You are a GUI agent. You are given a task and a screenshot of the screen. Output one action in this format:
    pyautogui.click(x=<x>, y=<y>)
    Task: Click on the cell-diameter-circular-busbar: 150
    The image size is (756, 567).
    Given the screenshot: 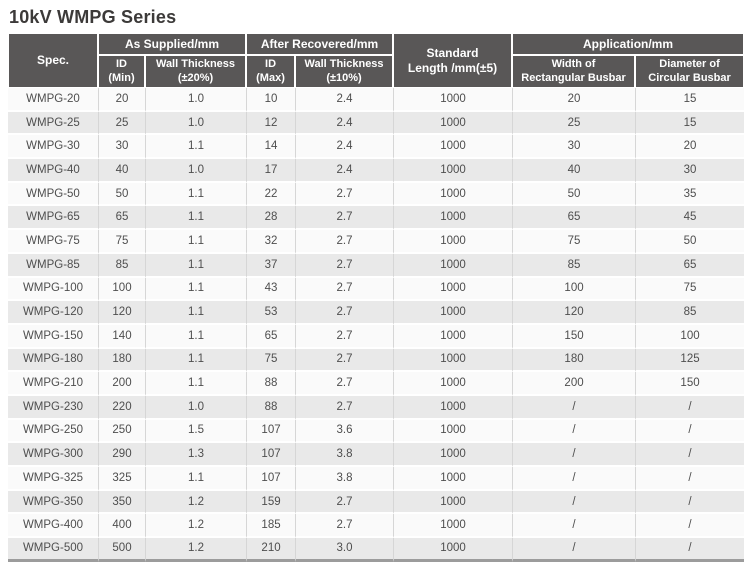 What is the action you would take?
    pyautogui.click(x=690, y=384)
    